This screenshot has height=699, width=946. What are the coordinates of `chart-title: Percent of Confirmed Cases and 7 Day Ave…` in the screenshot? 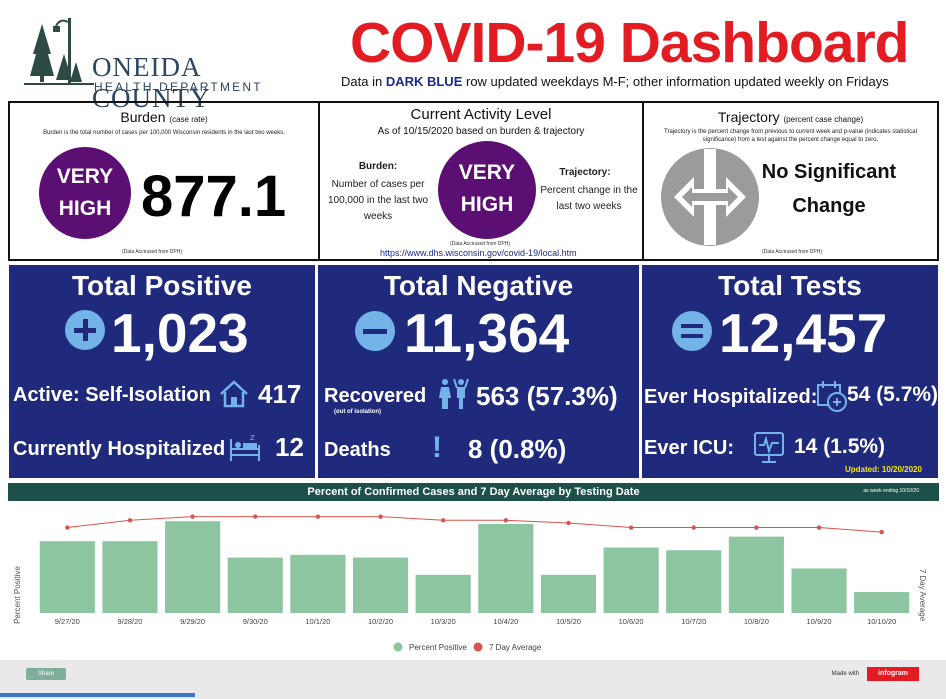 It's located at (473, 492).